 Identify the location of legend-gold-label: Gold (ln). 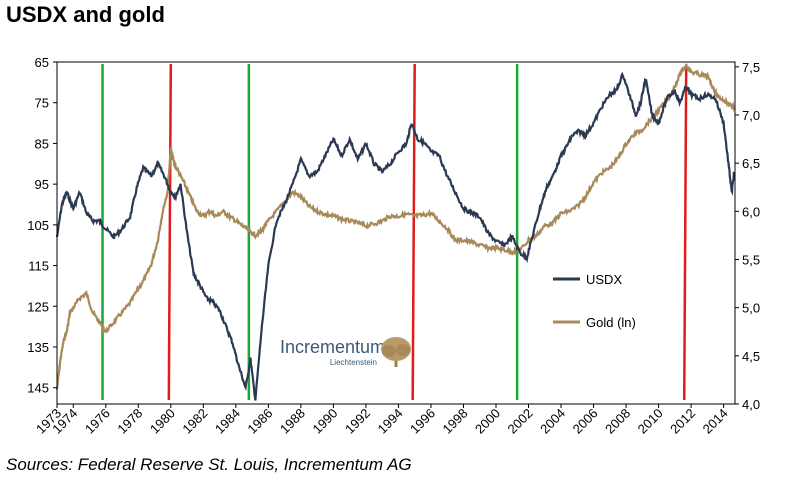
(611, 322).